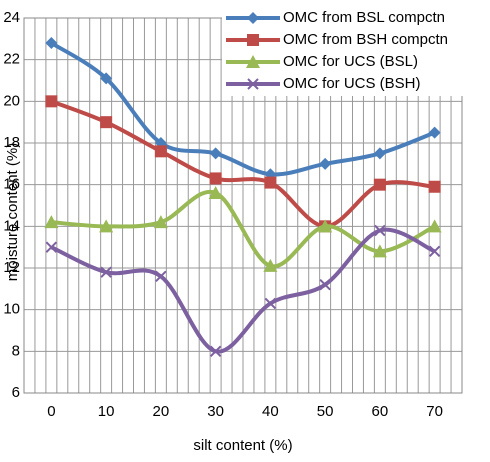 Image resolution: width=490 pixels, height=462 pixels. Describe the element at coordinates (380, 411) in the screenshot. I see `x-tick-label: 60` at that location.